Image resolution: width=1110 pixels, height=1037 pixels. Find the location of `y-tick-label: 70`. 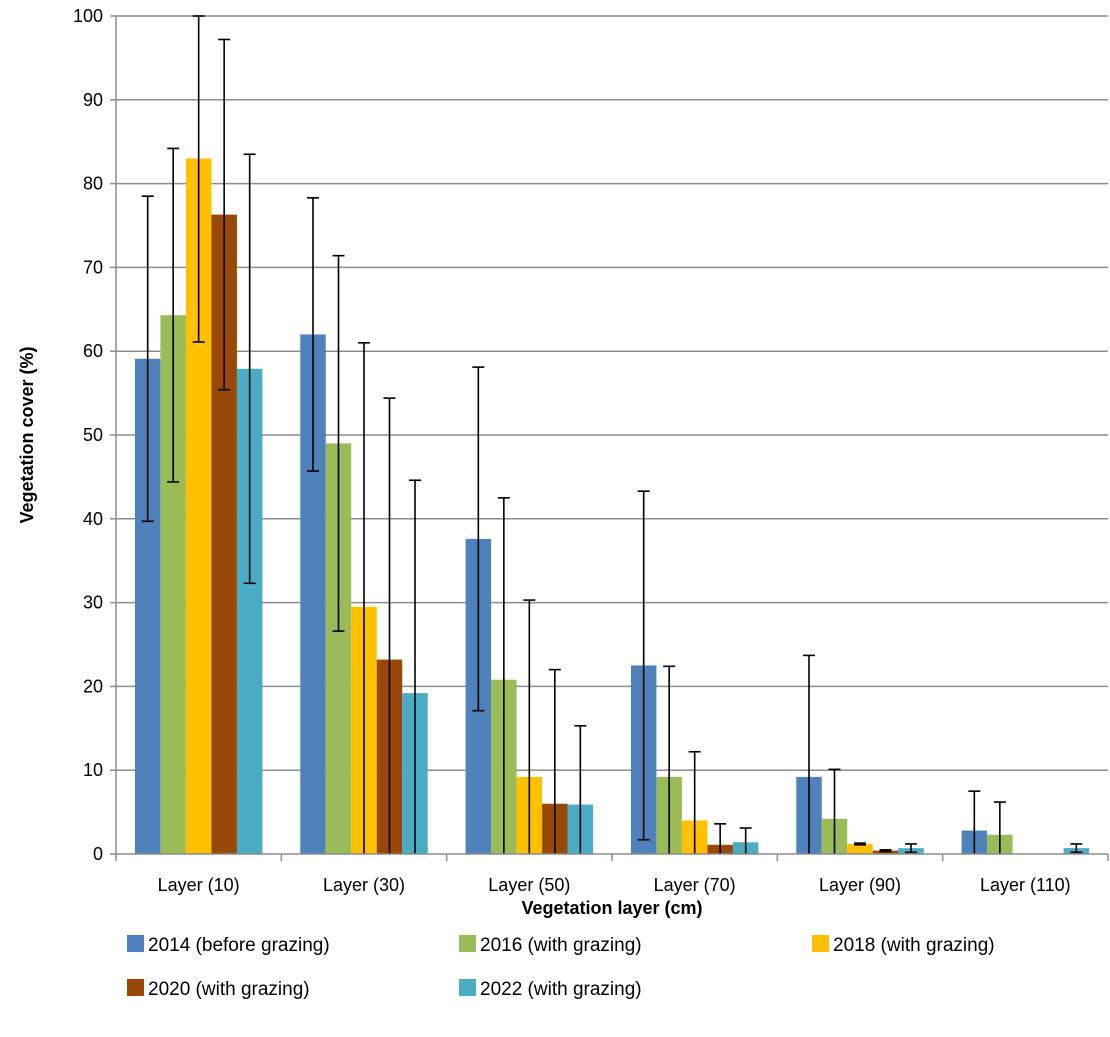

y-tick-label: 70 is located at coordinates (93, 267).